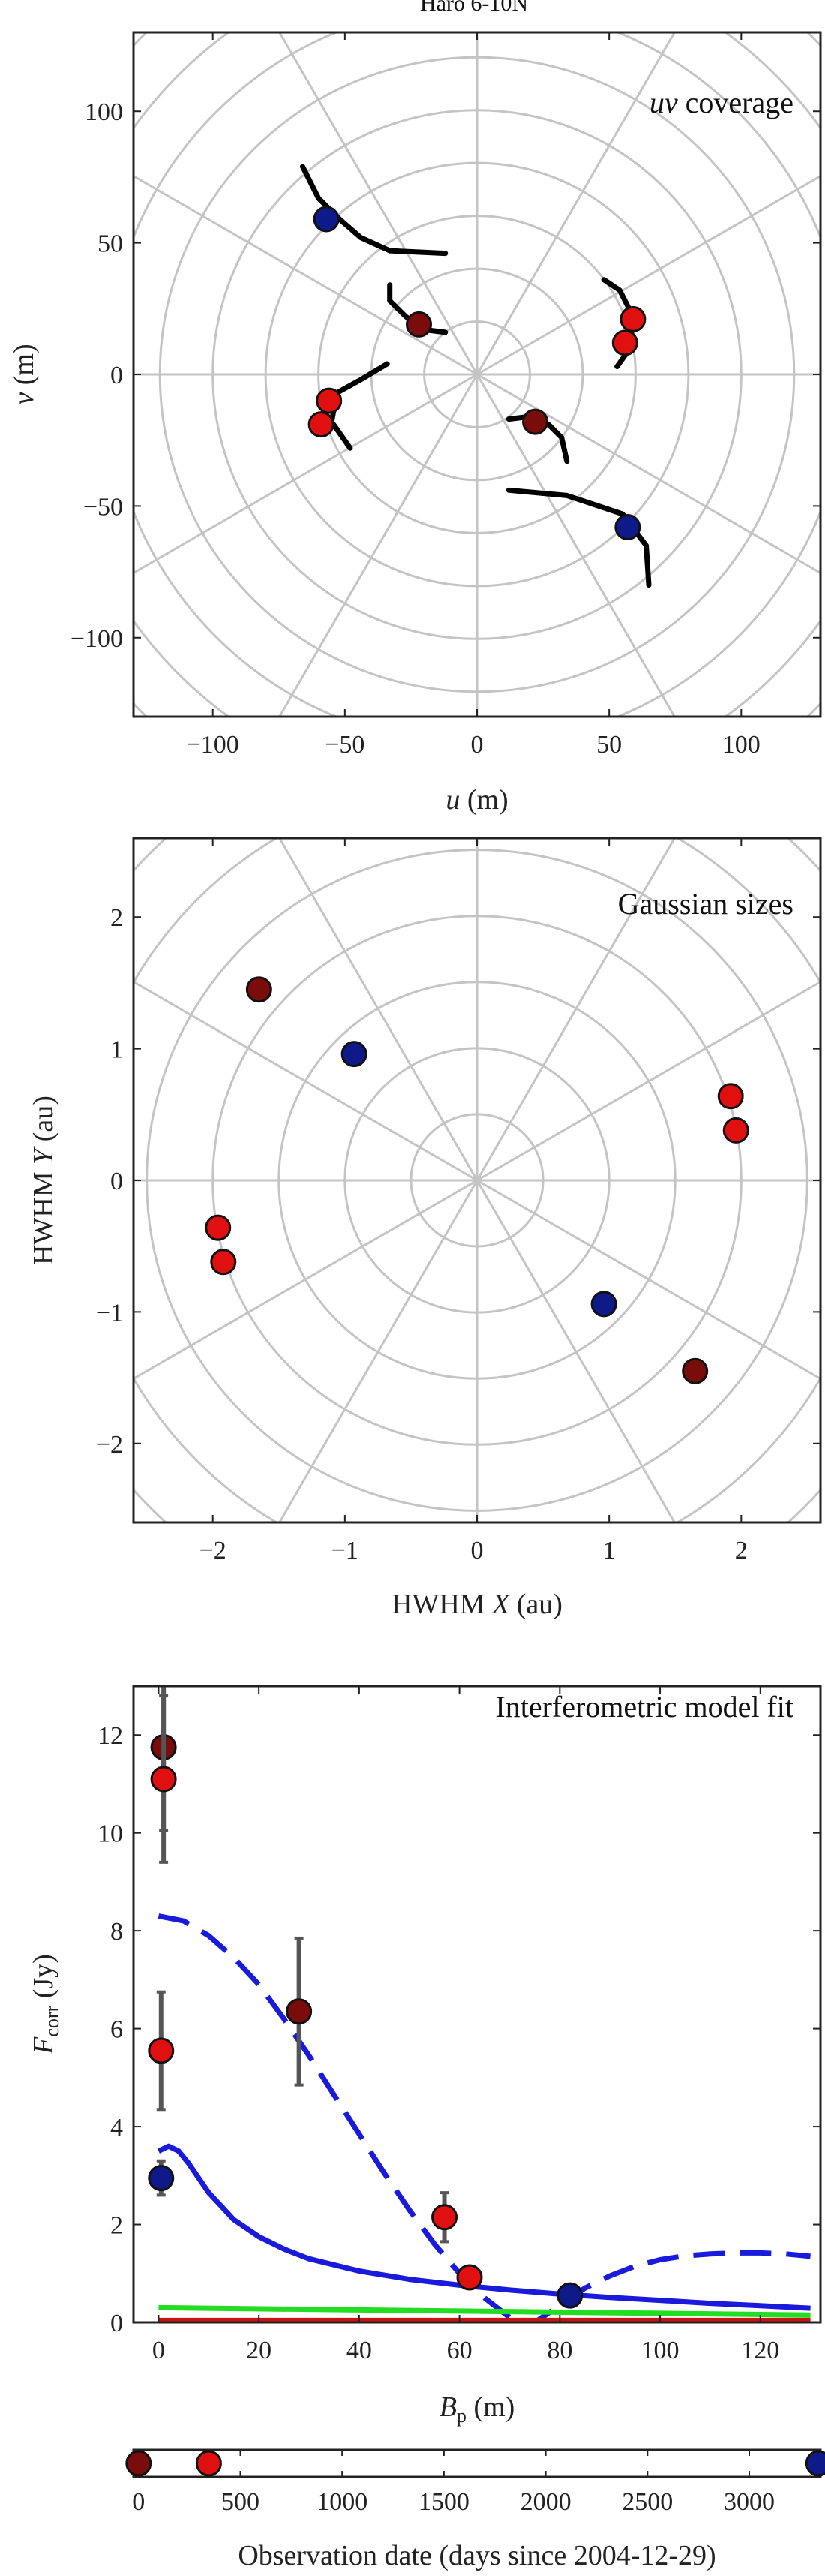 The width and height of the screenshot is (825, 2576). Describe the element at coordinates (109, 1445) in the screenshot. I see `gauss-ytick-label: −2` at that location.